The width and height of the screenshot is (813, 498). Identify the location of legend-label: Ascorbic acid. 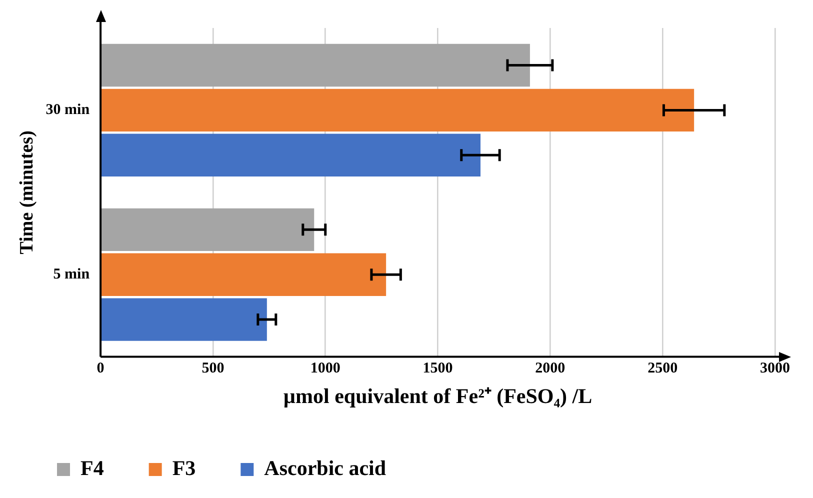
(325, 468).